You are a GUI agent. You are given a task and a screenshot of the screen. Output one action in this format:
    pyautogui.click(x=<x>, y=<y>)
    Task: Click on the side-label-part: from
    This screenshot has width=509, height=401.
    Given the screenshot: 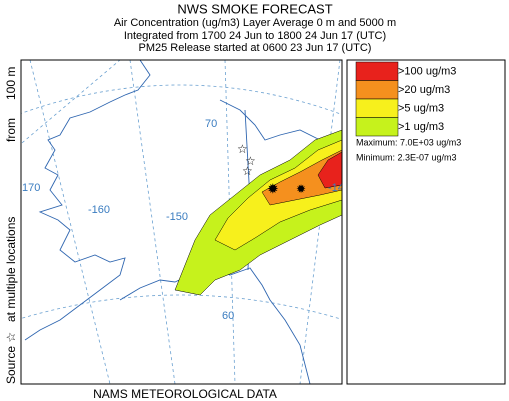 What is the action you would take?
    pyautogui.click(x=11, y=130)
    